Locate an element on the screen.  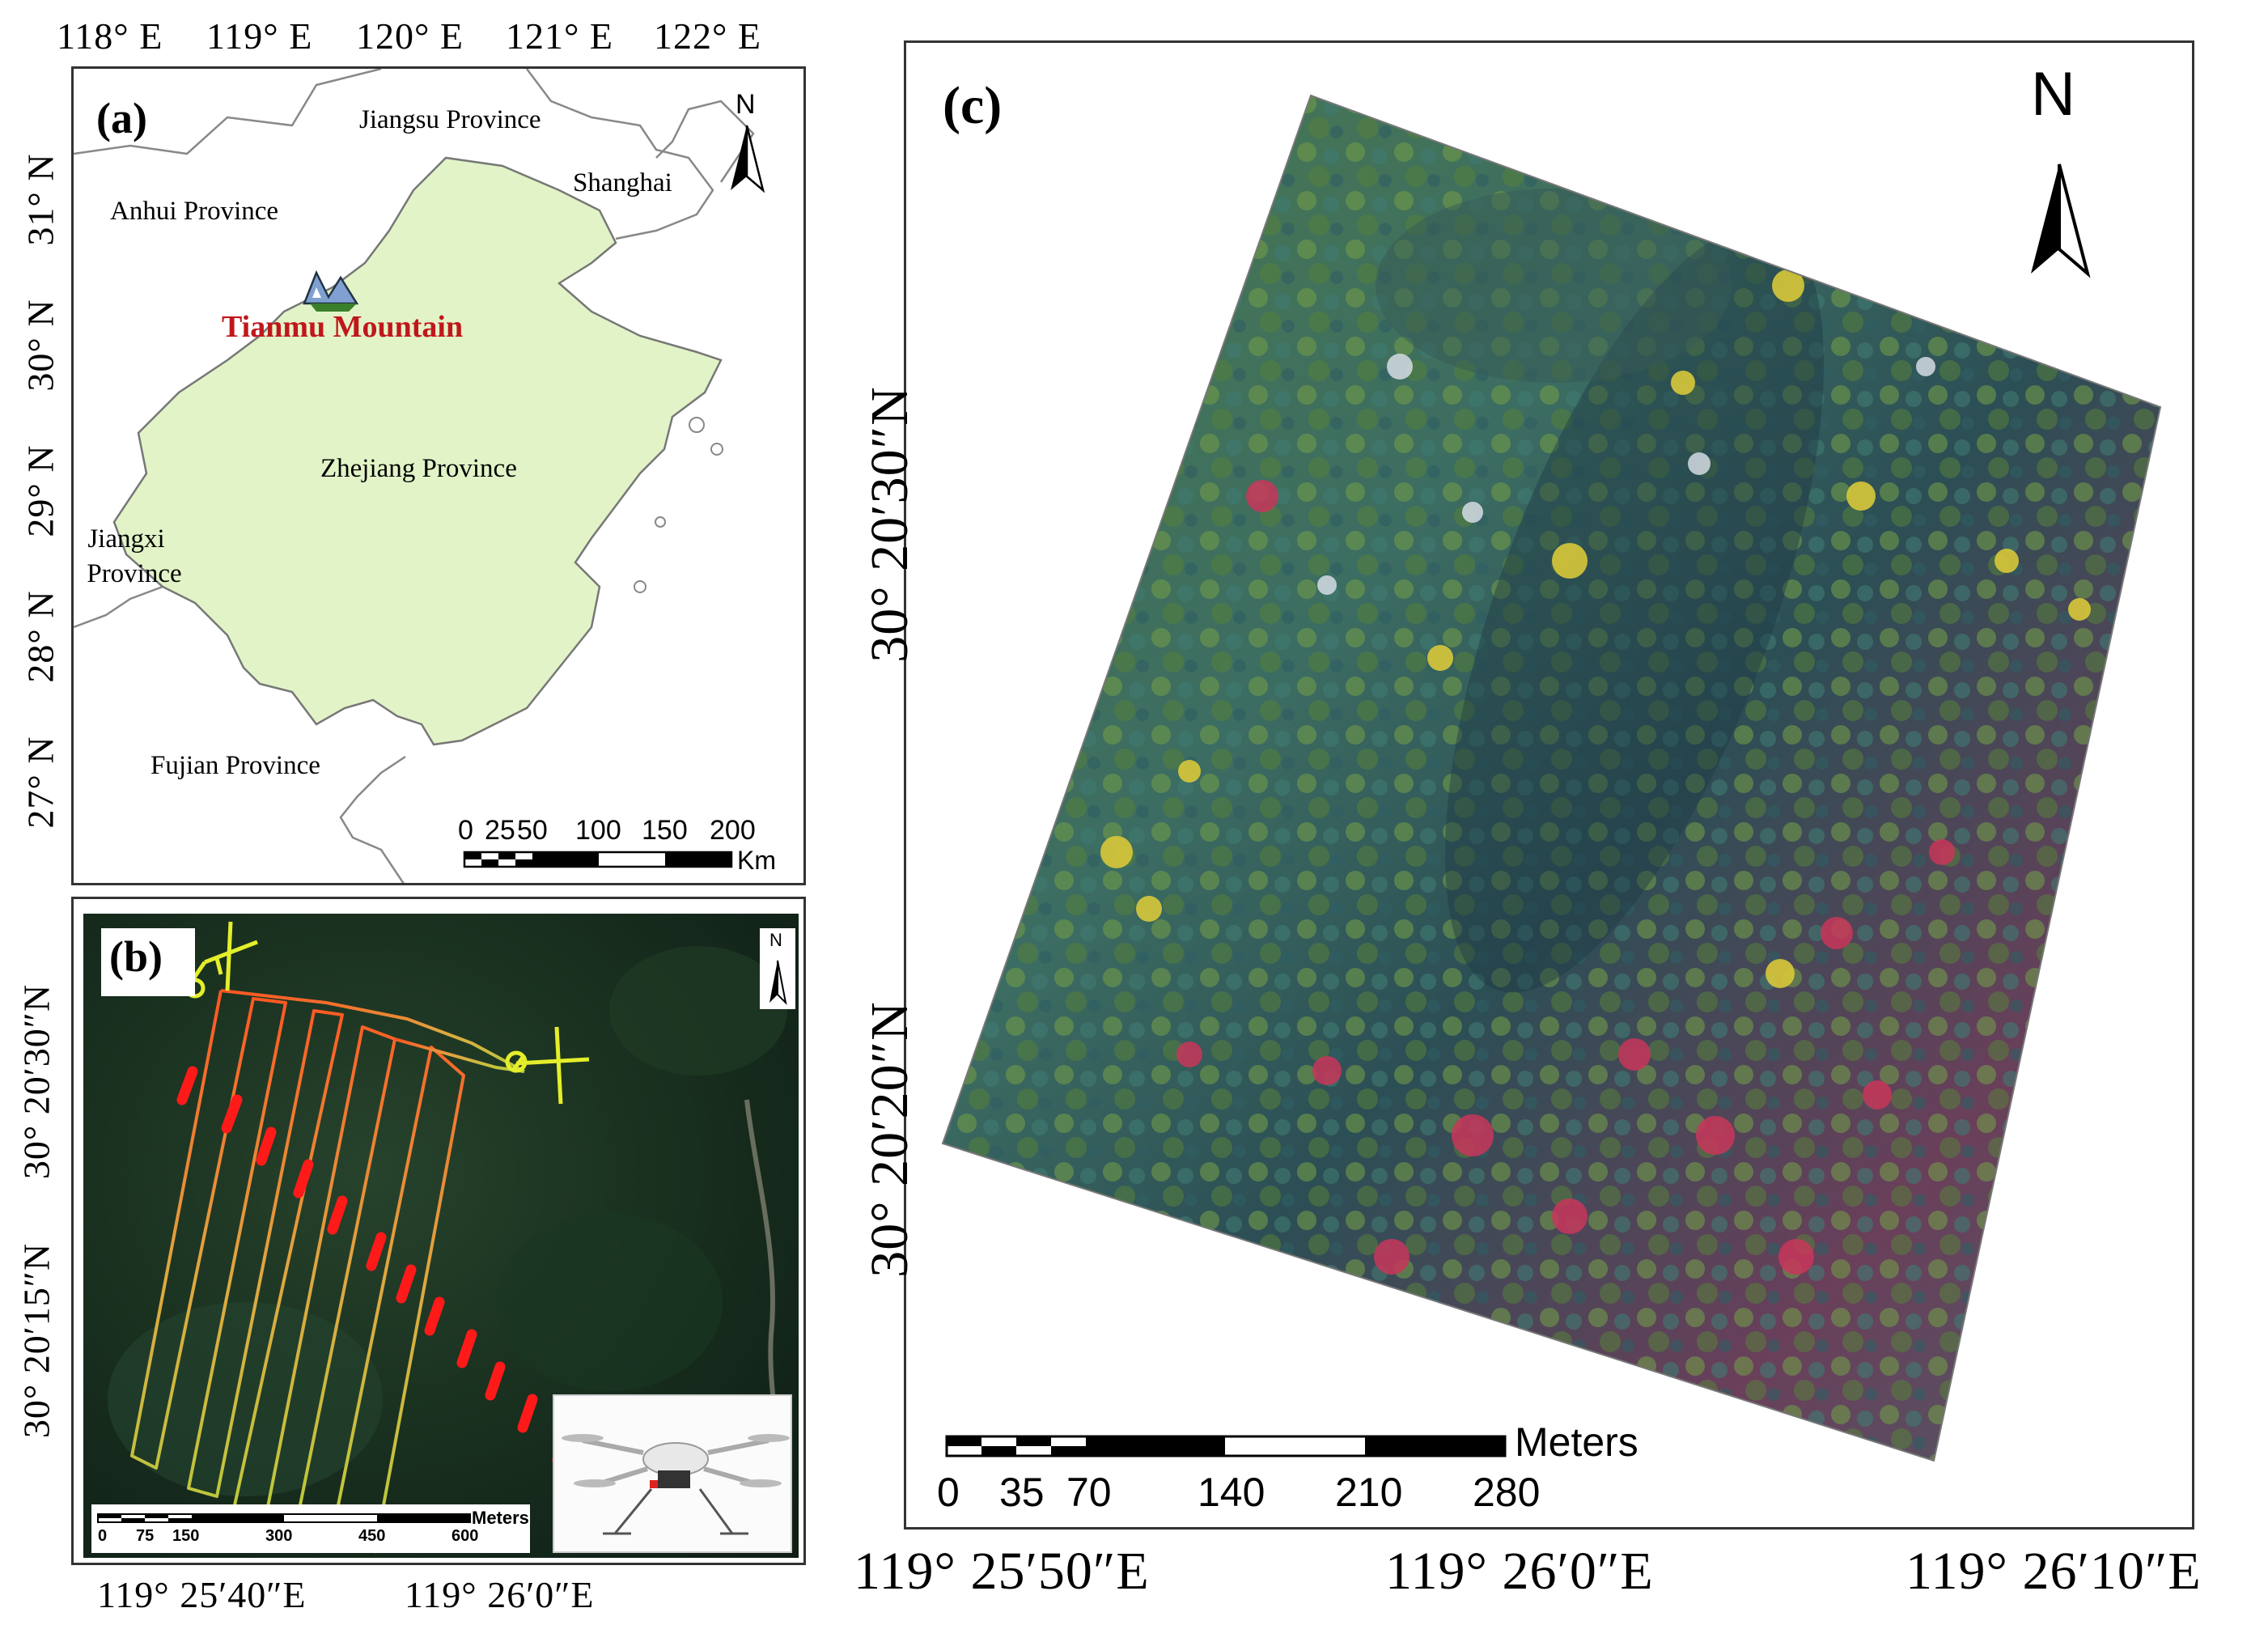
drone-photo-inset is located at coordinates (672, 1473).